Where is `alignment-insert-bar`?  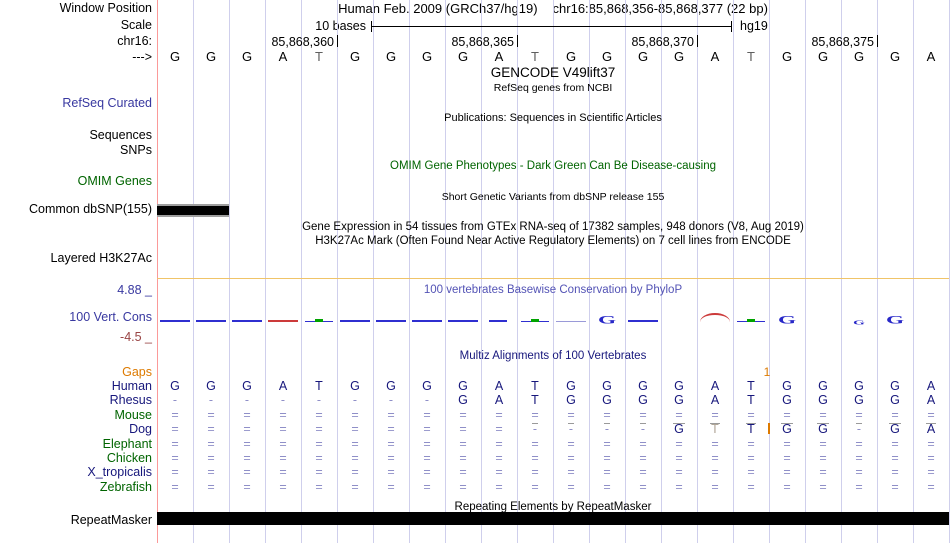 alignment-insert-bar is located at coordinates (769, 428).